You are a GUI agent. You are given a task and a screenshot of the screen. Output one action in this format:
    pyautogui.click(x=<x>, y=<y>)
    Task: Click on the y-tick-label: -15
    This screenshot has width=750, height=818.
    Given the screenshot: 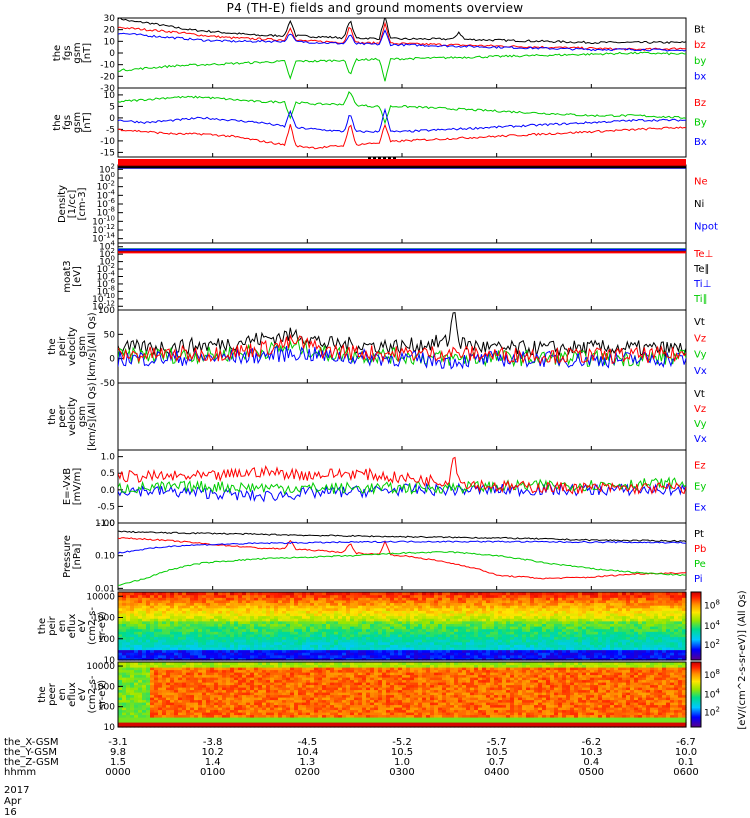 What is the action you would take?
    pyautogui.click(x=107, y=153)
    